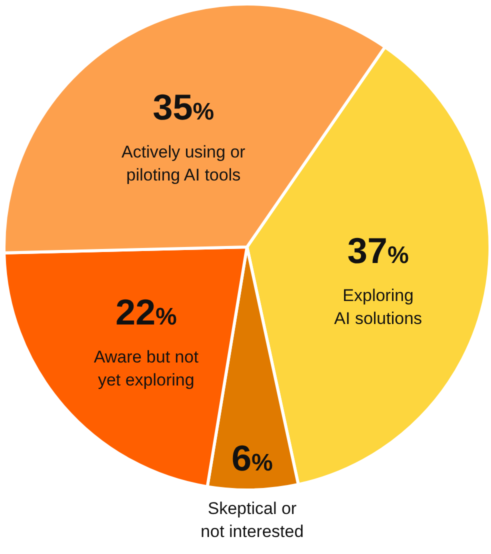 The image size is (491, 554). I want to click on slice-label: Skeptical or not interested, so click(252, 520).